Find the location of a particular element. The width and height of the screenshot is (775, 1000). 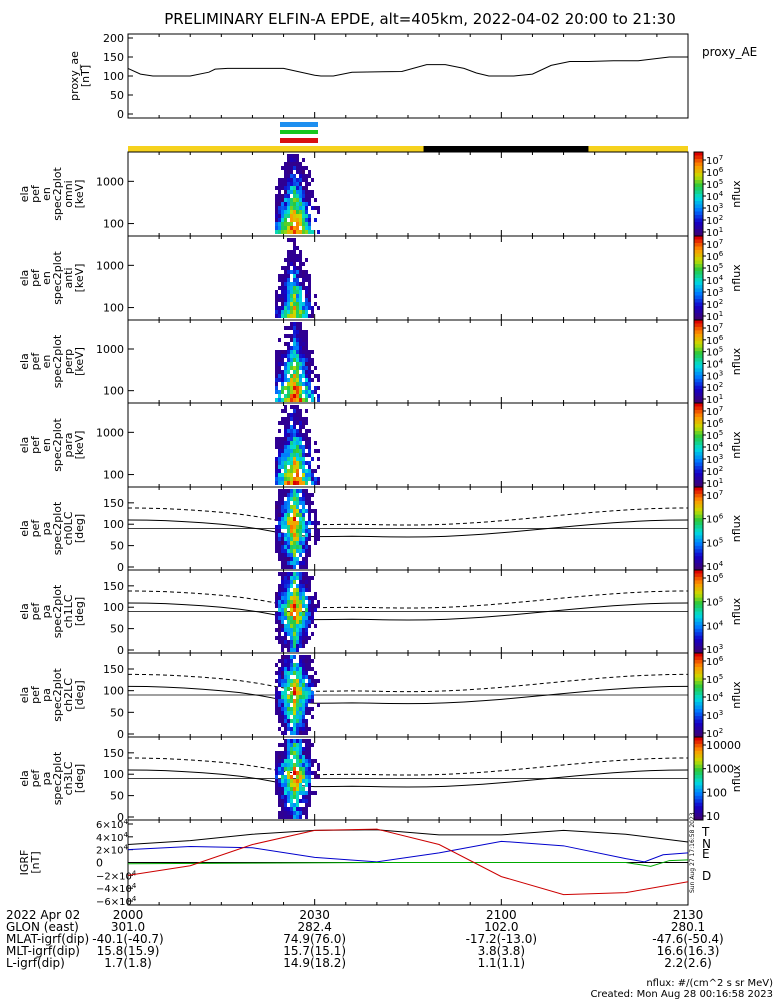

igrf-legend-D: D is located at coordinates (706, 876).